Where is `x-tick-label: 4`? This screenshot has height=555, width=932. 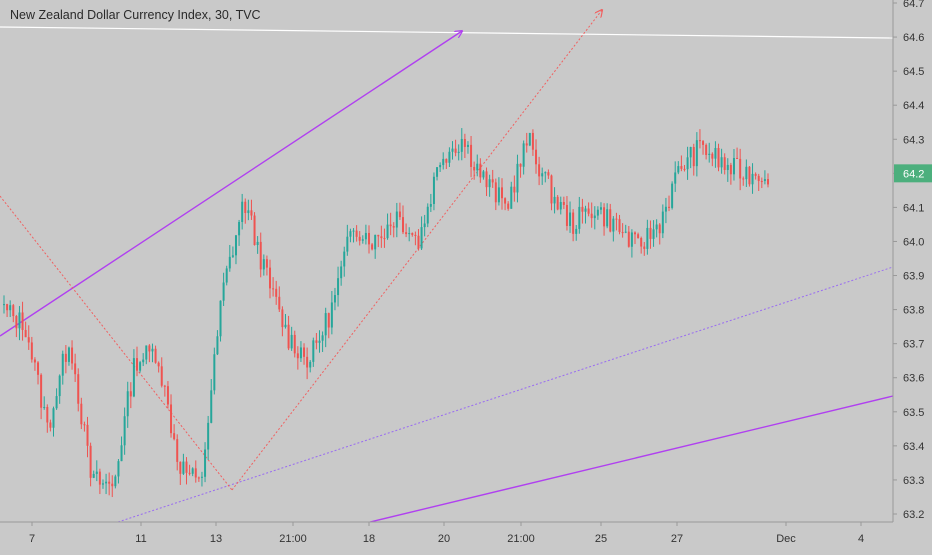
x-tick-label: 4 is located at coordinates (861, 539).